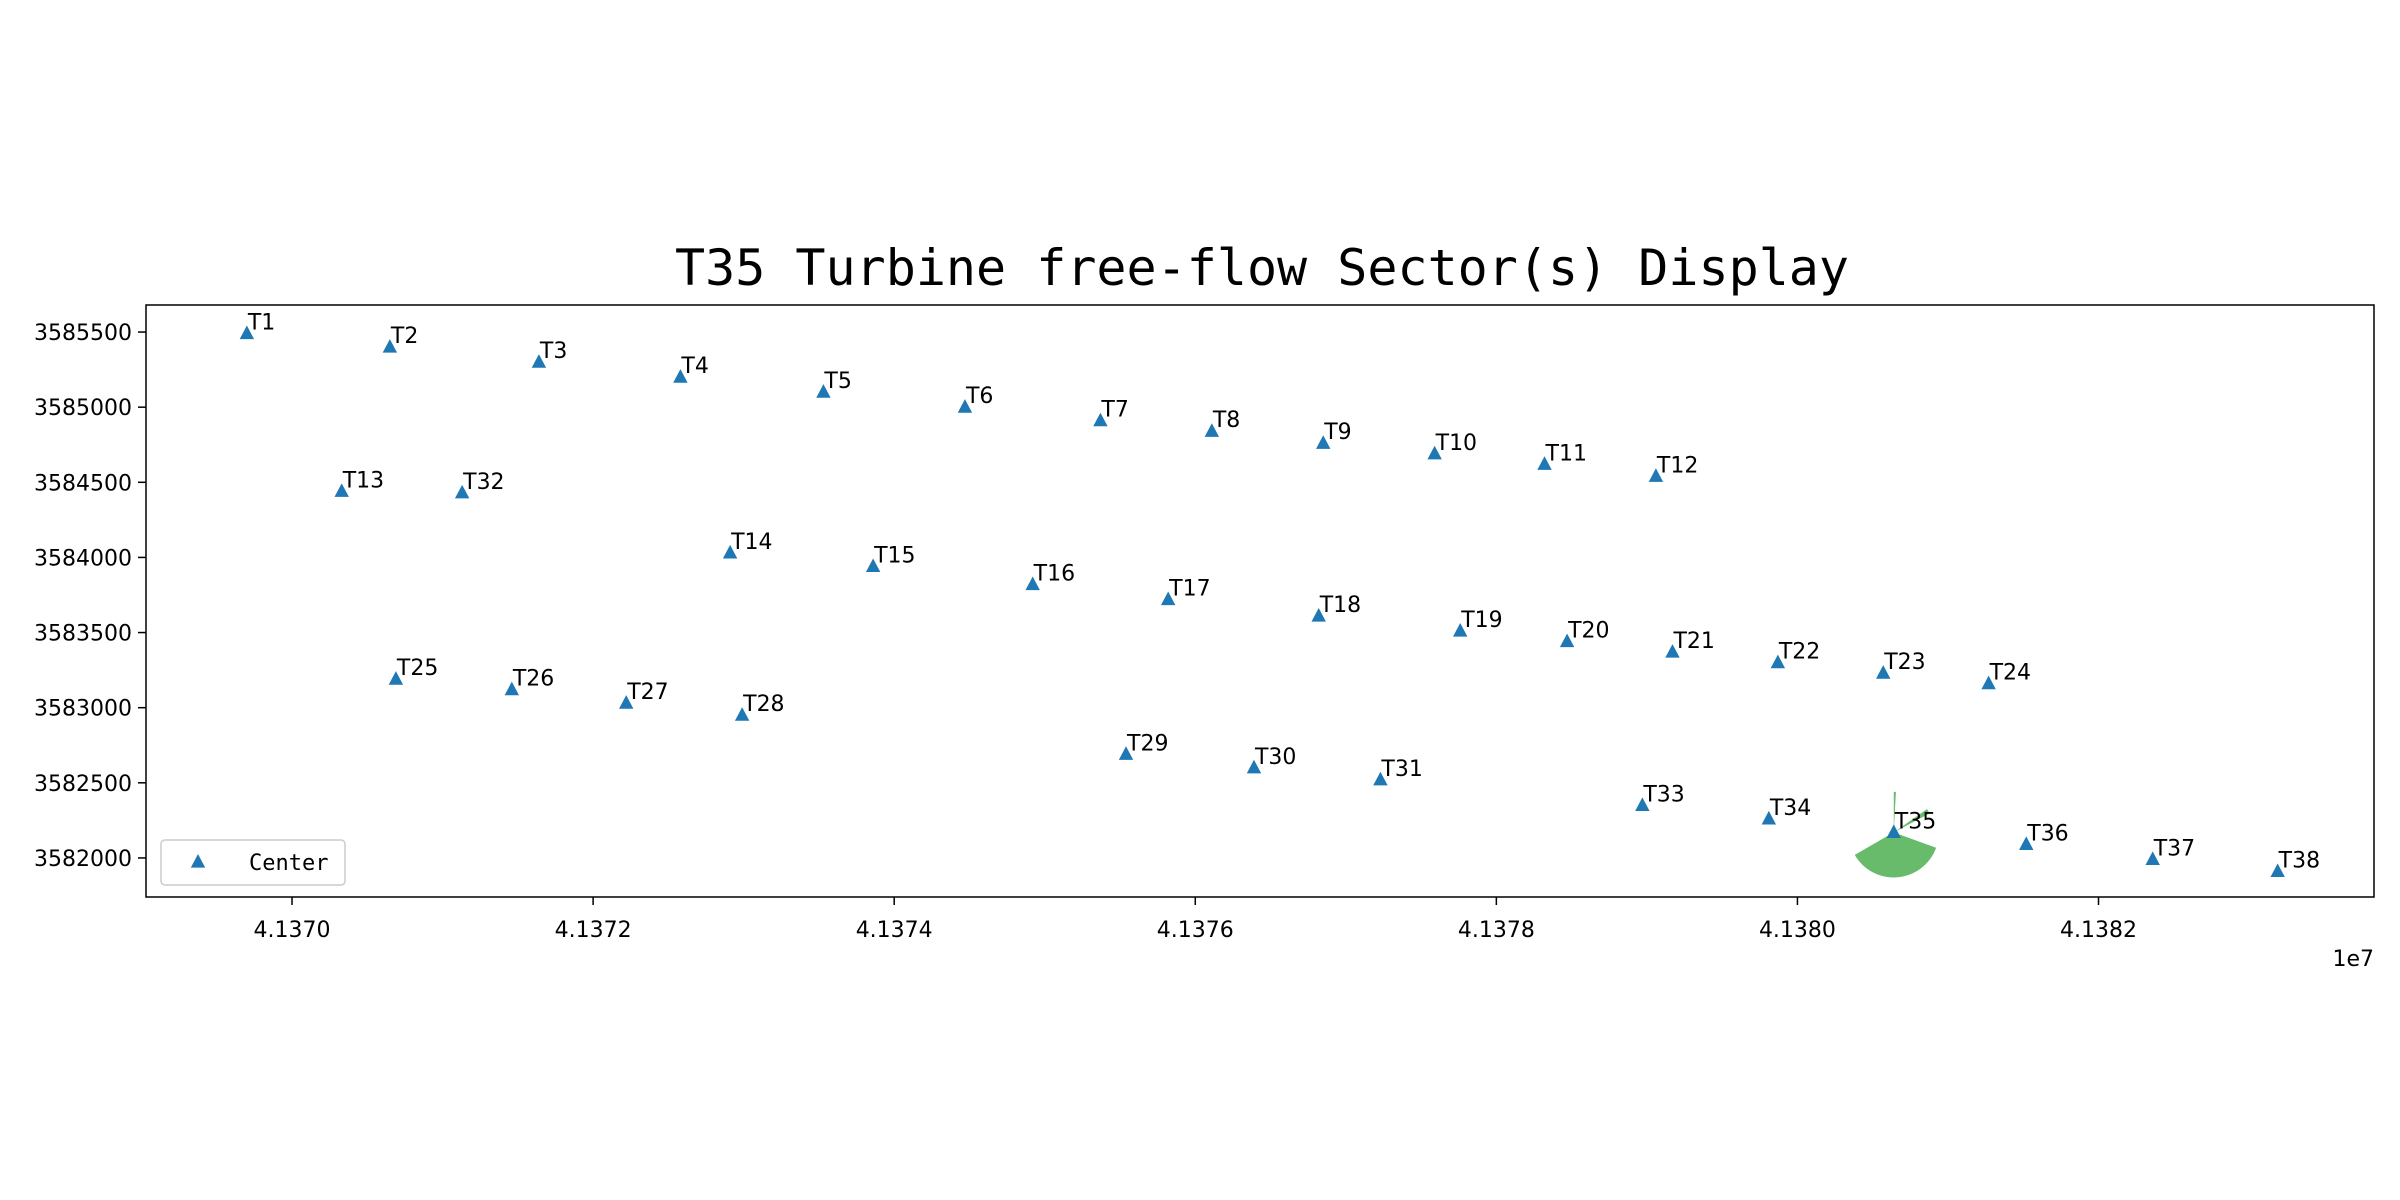  What do you see at coordinates (341, 490) in the screenshot?
I see `turbine-point-t13` at bounding box center [341, 490].